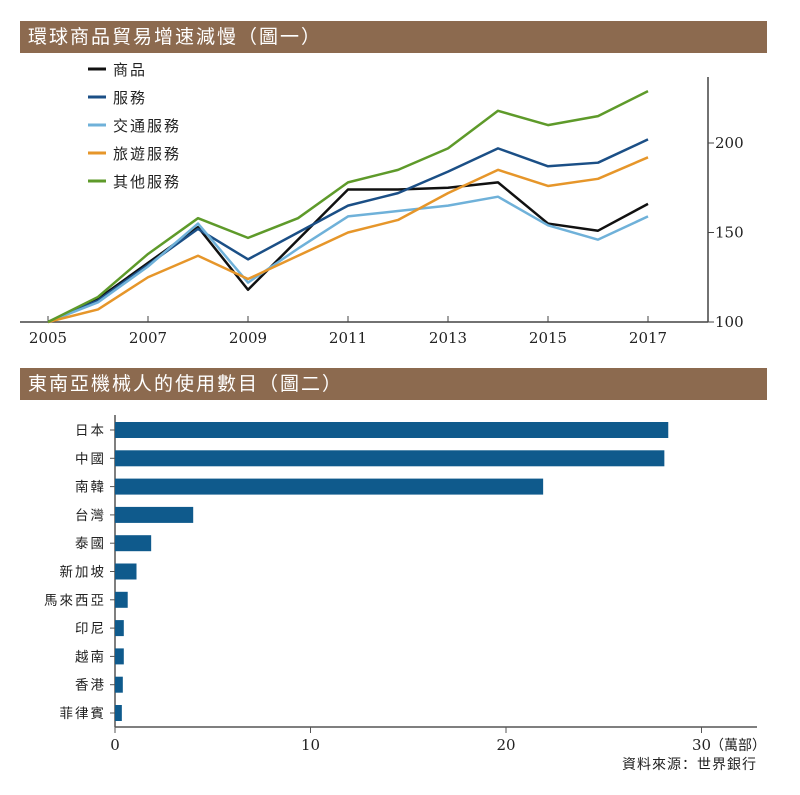 The width and height of the screenshot is (800, 795). I want to click on x-tick-label: 2013, so click(448, 338).